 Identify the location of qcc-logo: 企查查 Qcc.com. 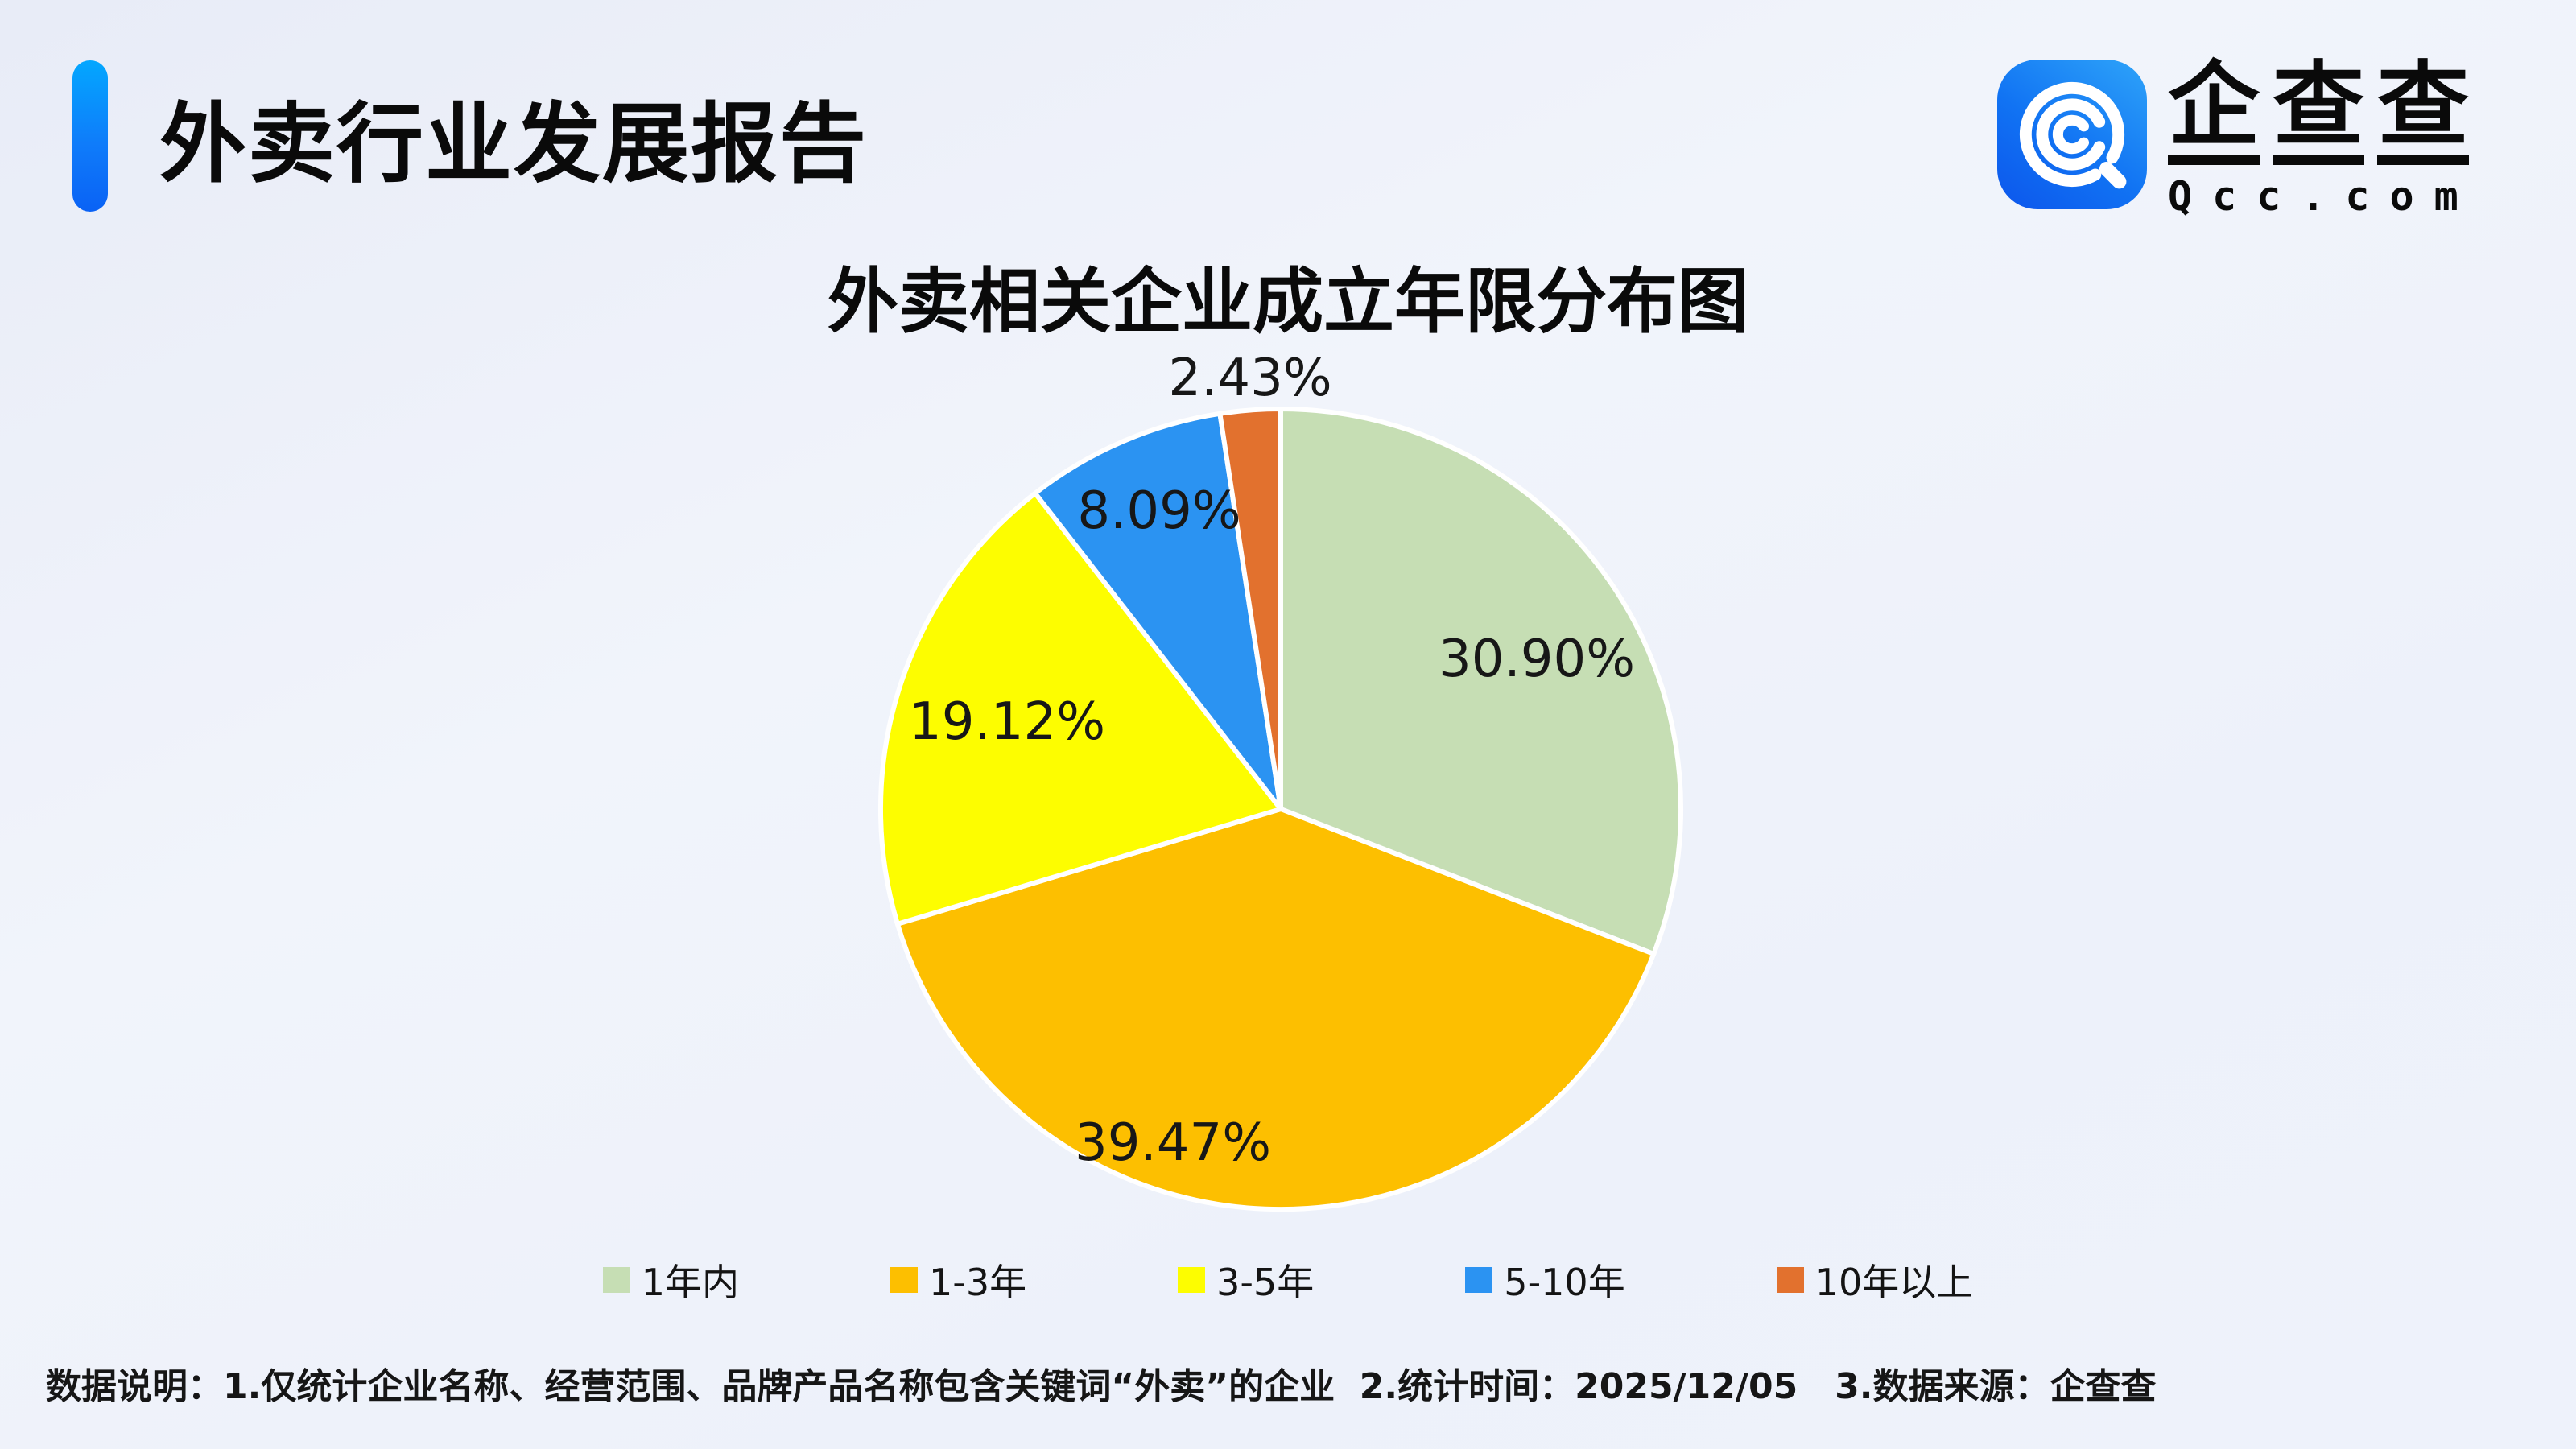
(2238, 140).